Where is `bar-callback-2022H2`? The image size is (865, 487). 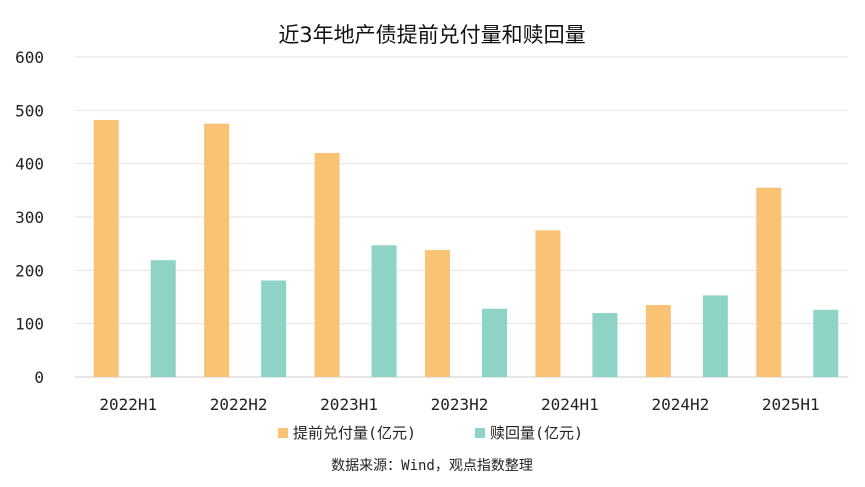
bar-callback-2022H2 is located at coordinates (274, 328).